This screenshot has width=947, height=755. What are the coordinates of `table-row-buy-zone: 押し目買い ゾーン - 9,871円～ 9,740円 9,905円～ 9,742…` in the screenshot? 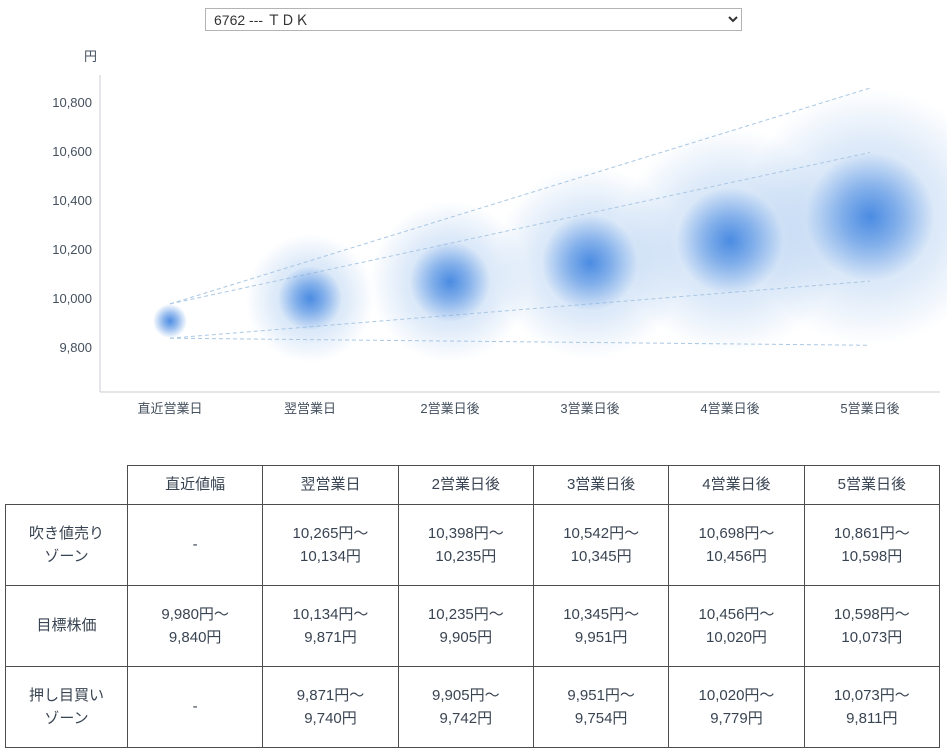 It's located at (473, 707).